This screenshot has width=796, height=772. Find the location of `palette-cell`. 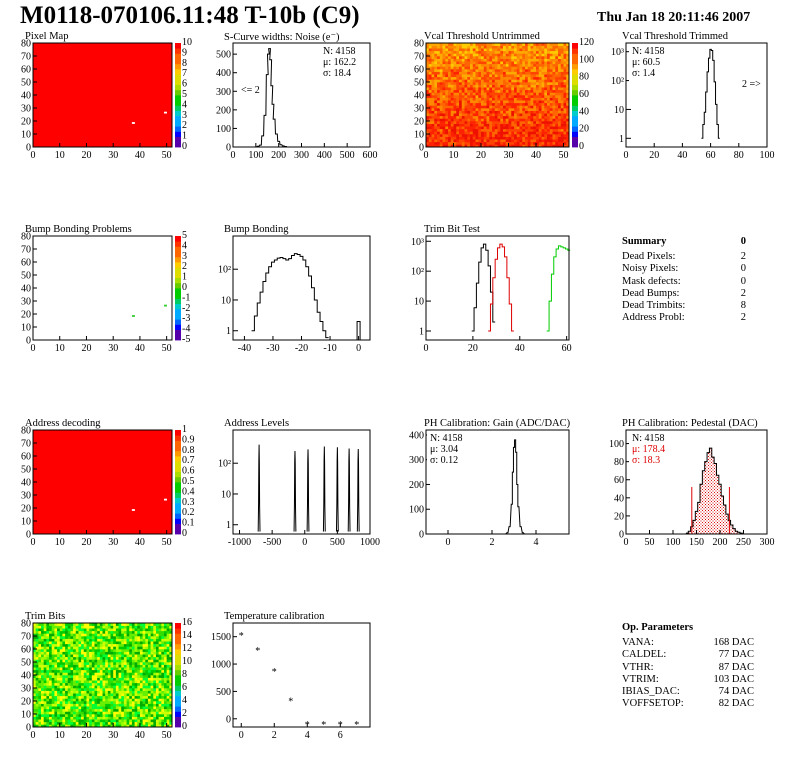

palette-cell is located at coordinates (178, 280).